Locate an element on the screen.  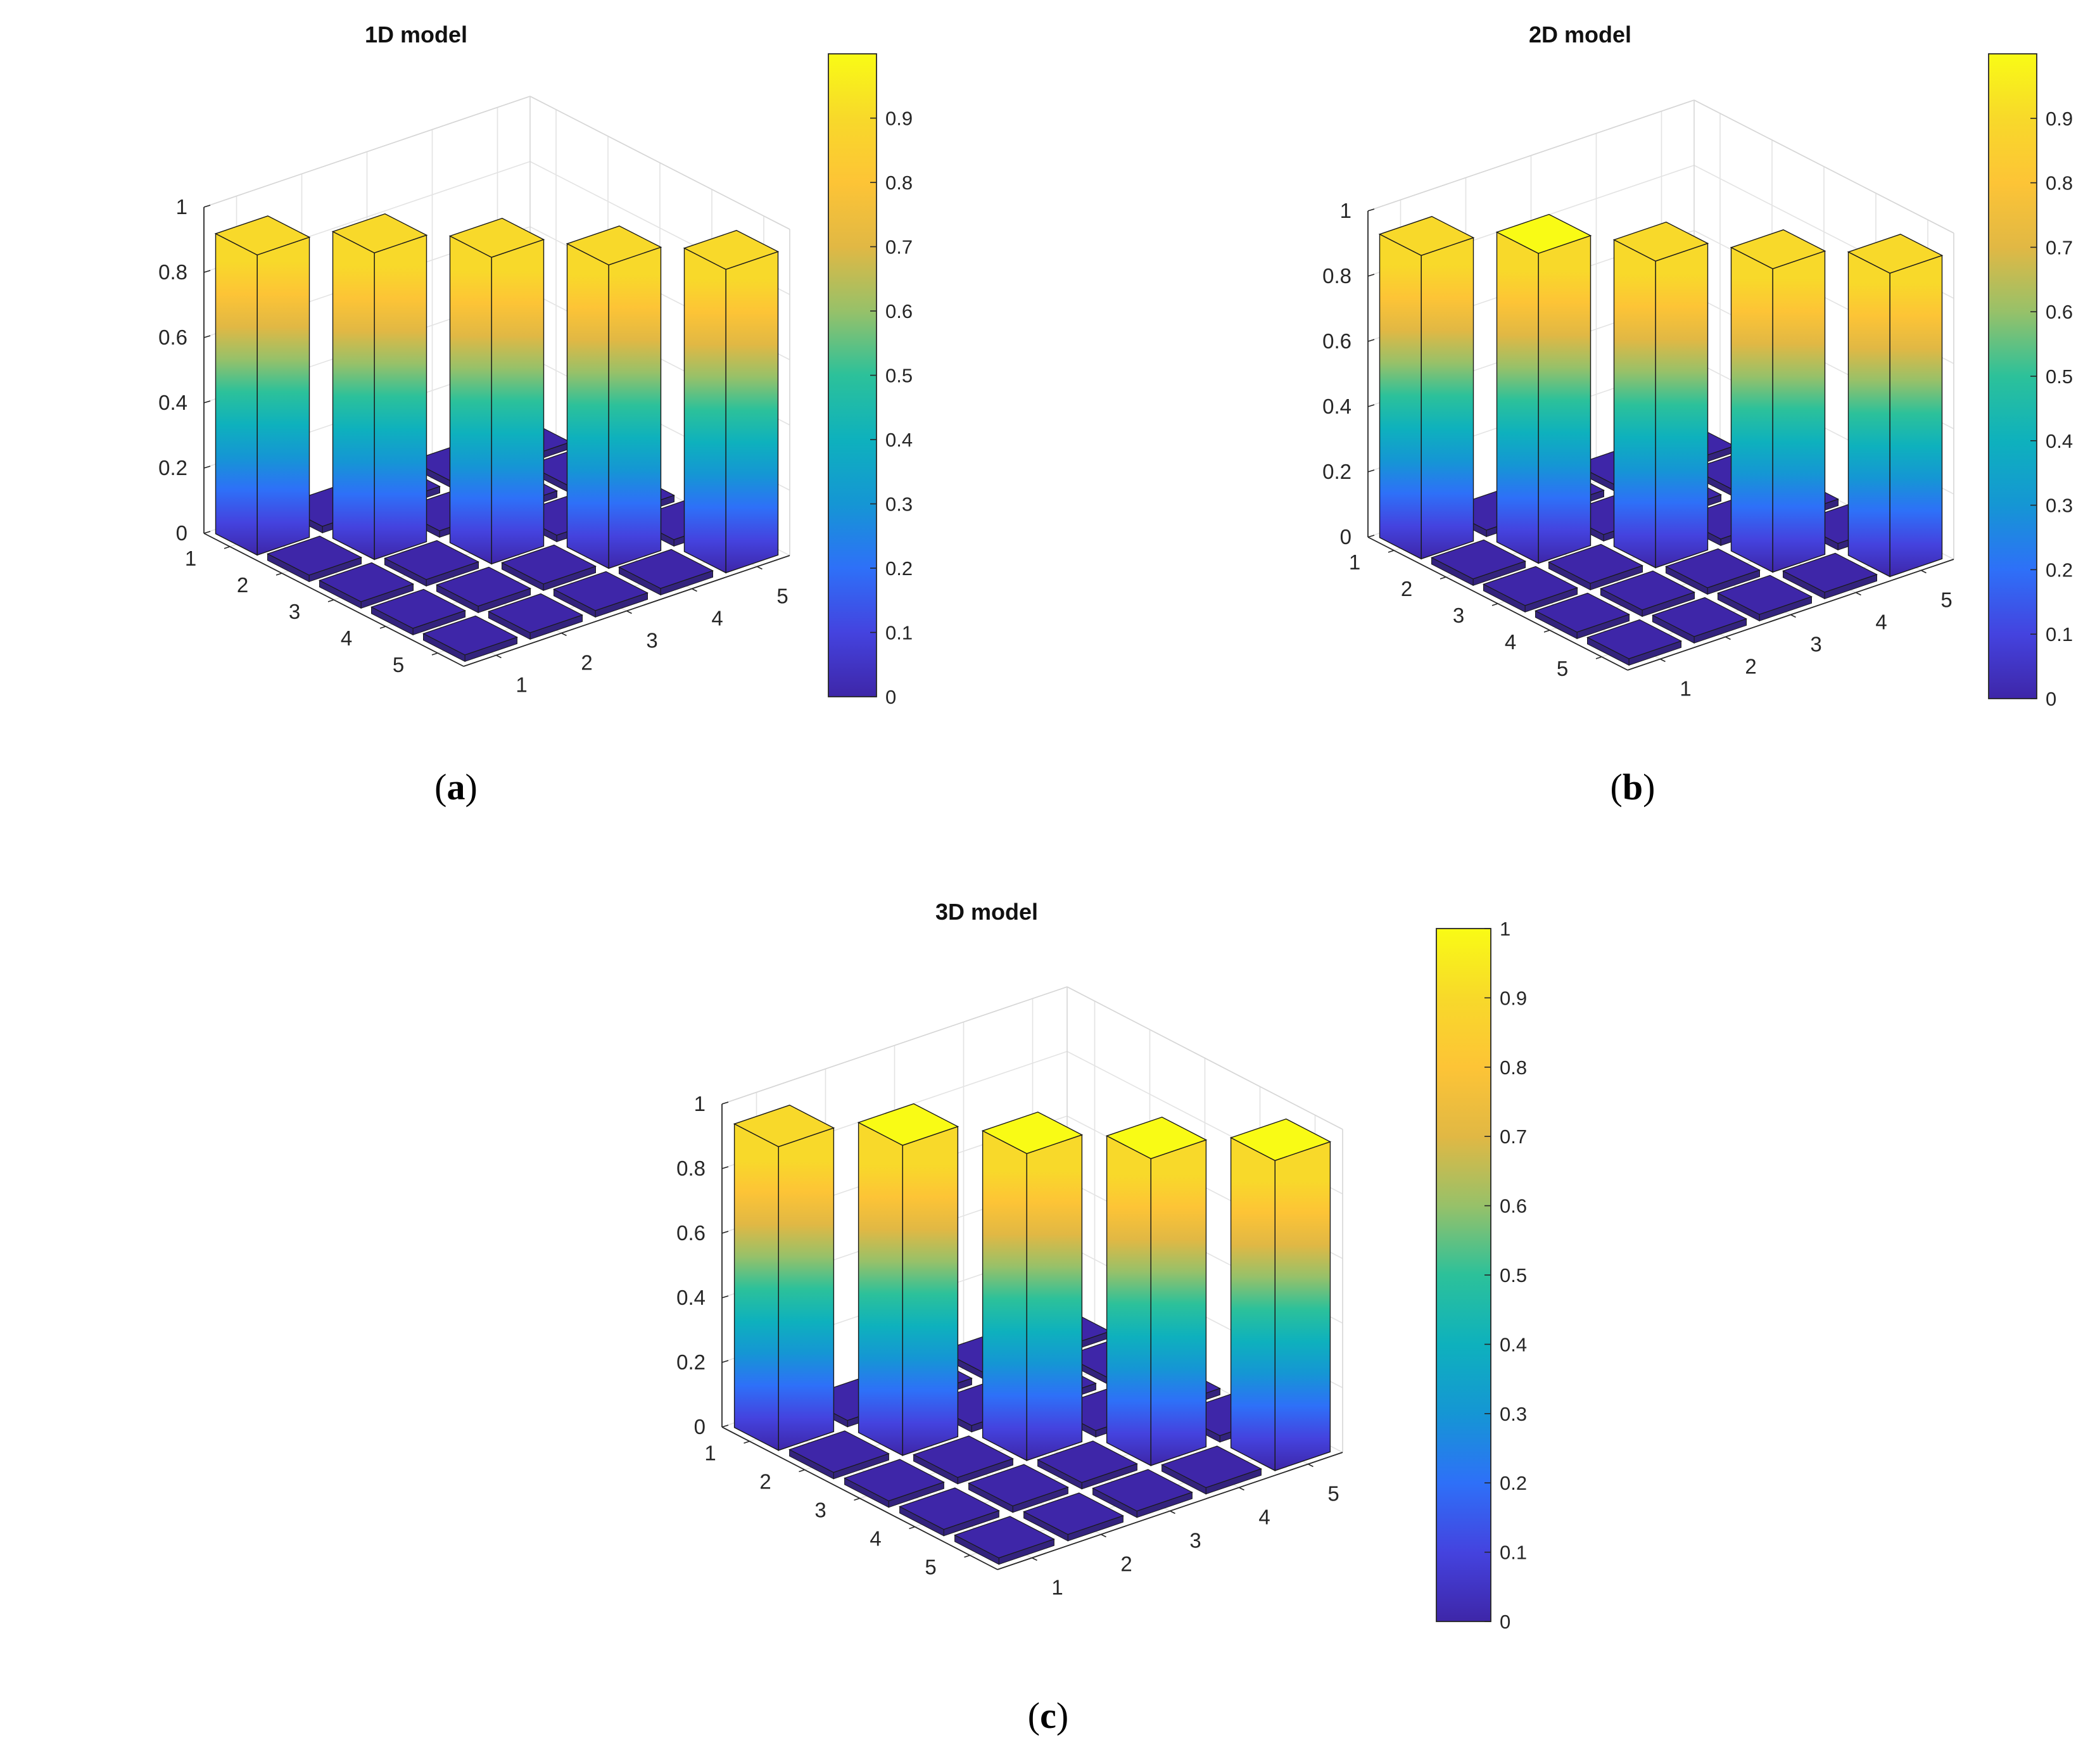
col-tick-label: 1 is located at coordinates (521, 685).